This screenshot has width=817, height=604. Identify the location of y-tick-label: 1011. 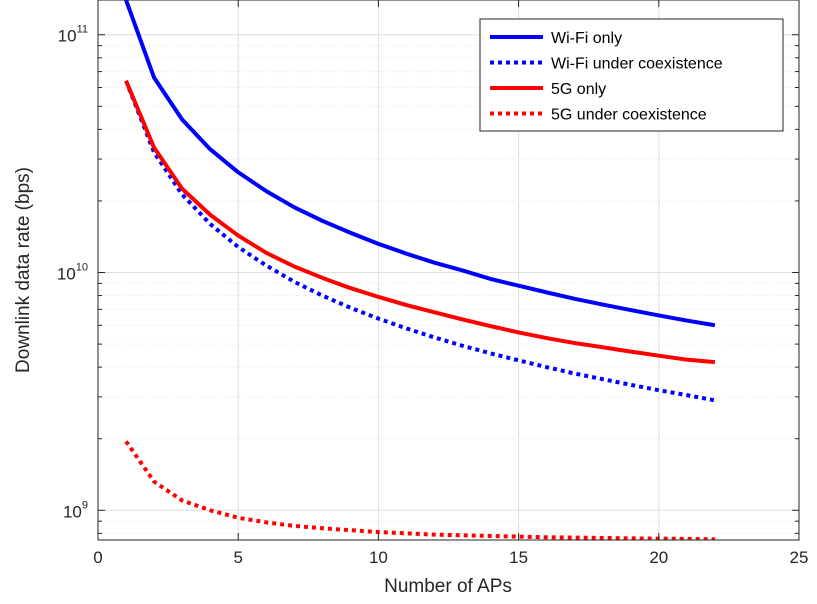
(73, 35).